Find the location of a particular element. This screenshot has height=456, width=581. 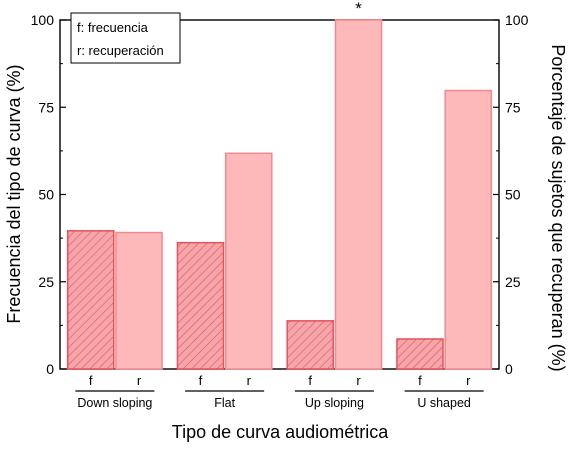

legend-entry-r: r: recuperación is located at coordinates (120, 50).